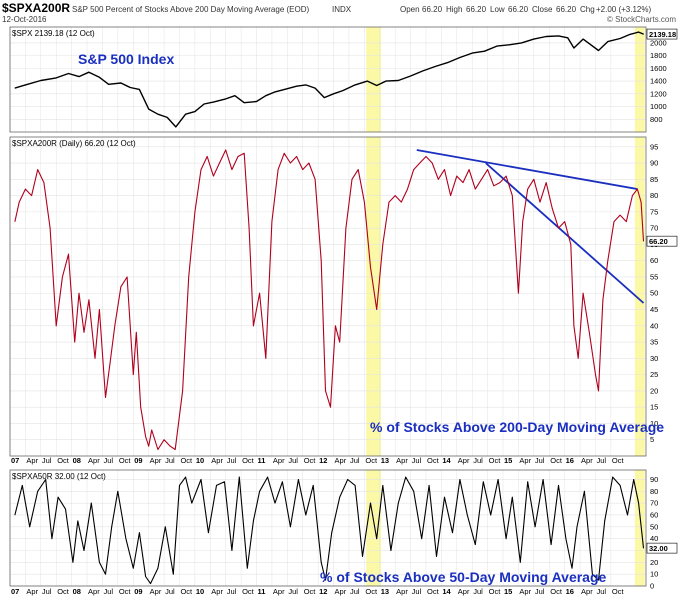  What do you see at coordinates (654, 309) in the screenshot?
I see `y-tick-label-spxa200r: 45` at bounding box center [654, 309].